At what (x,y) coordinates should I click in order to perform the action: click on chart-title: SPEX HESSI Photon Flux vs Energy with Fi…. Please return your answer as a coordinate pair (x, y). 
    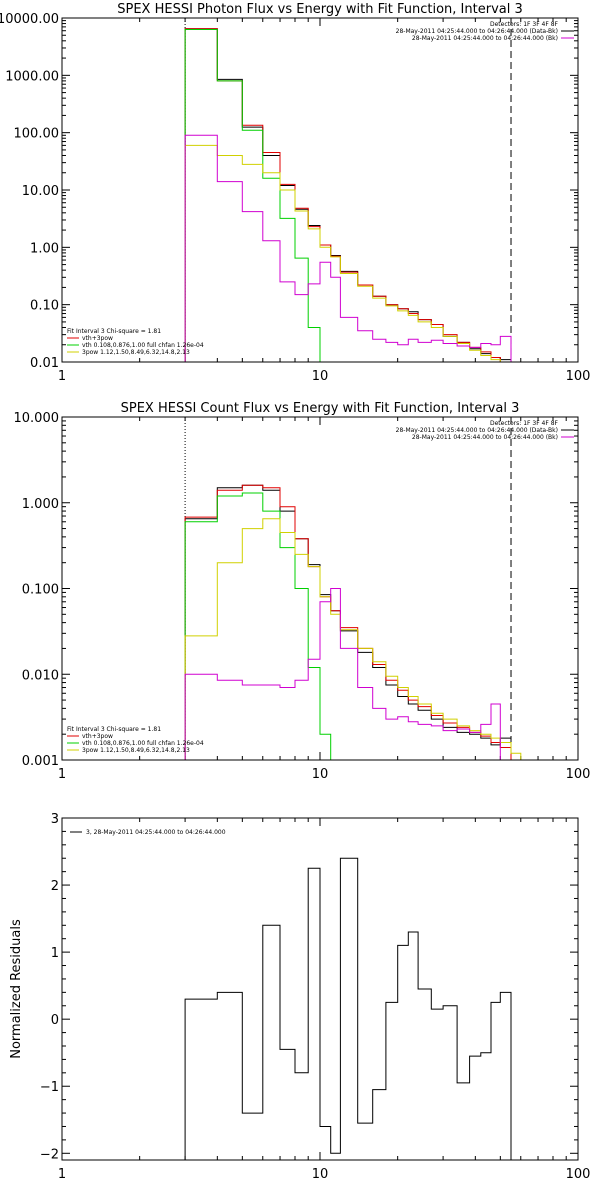
    Looking at the image, I should click on (320, 9).